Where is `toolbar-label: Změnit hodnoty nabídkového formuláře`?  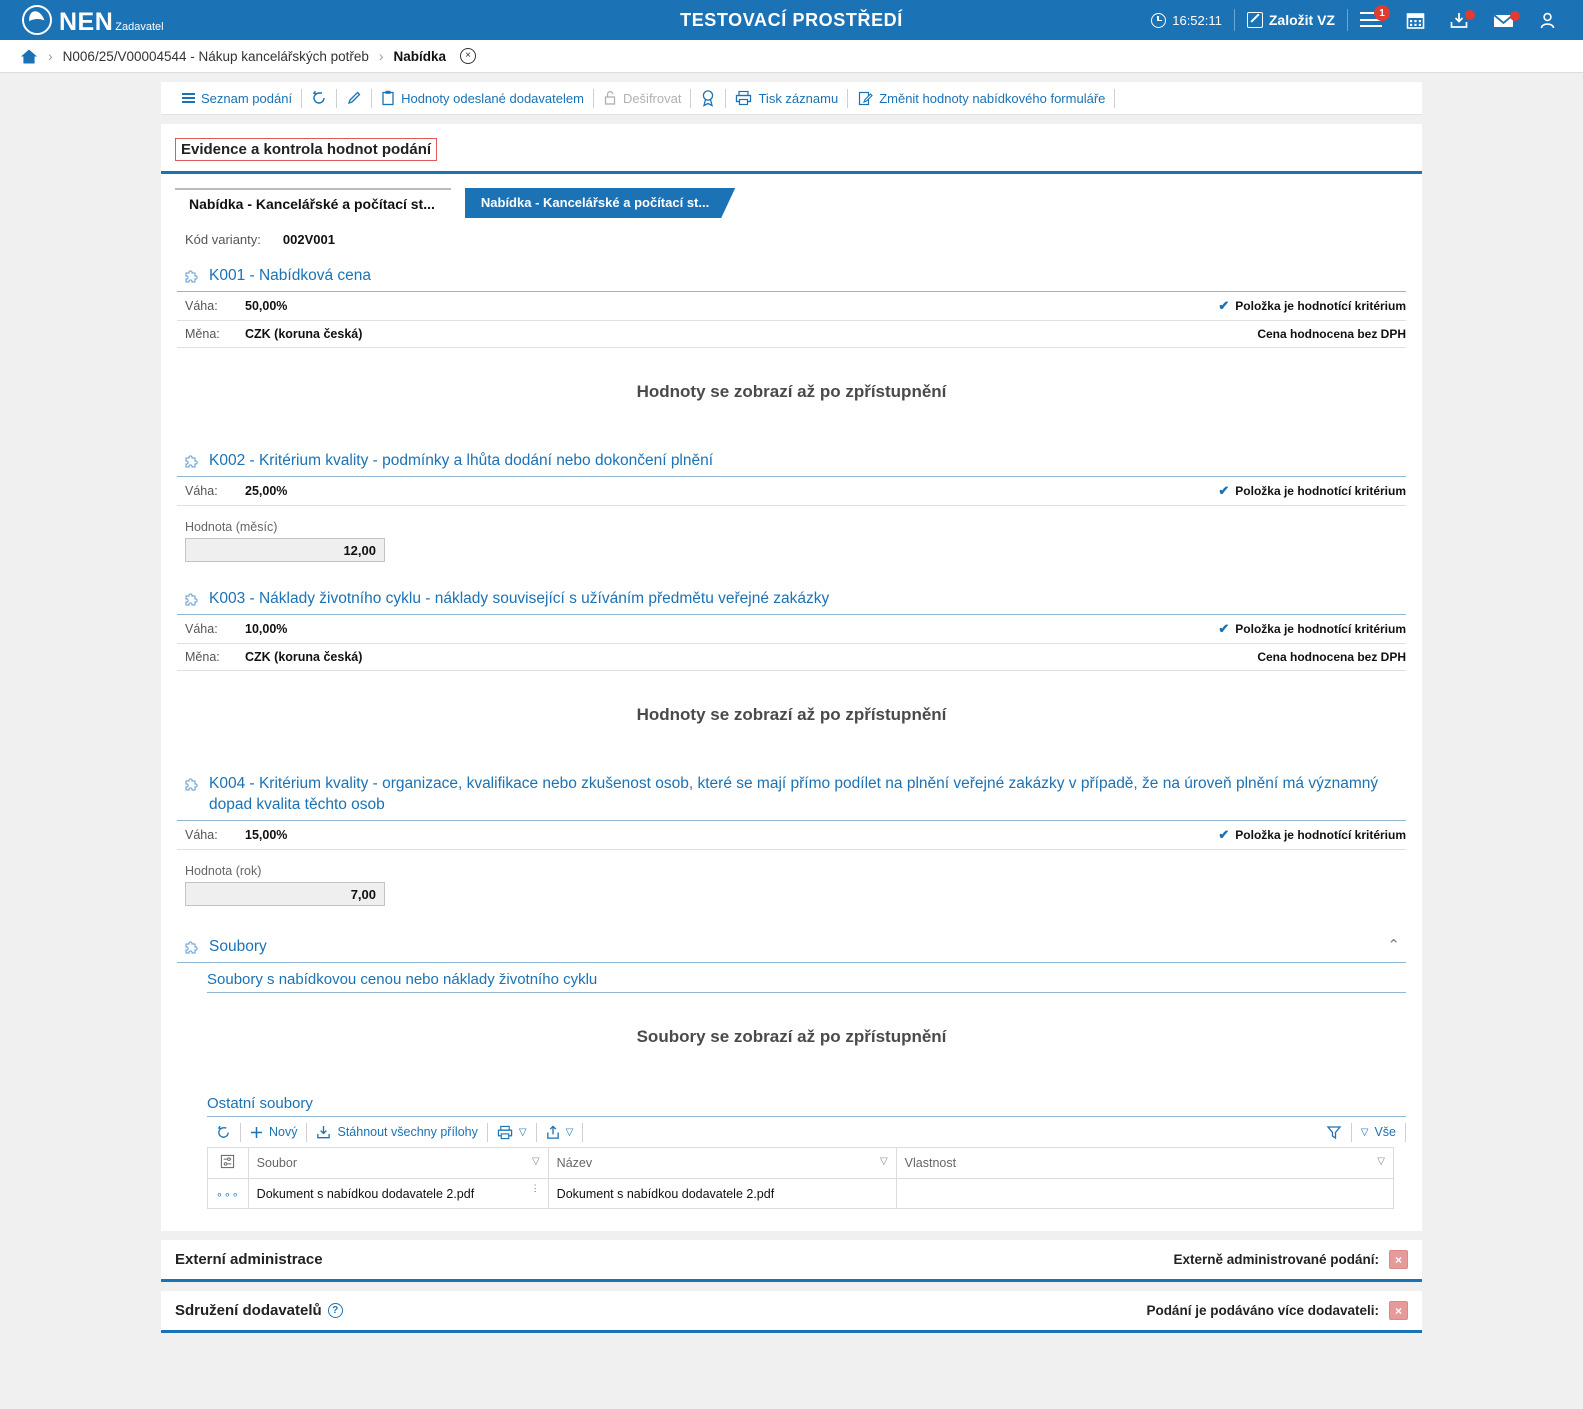 toolbar-label: Změnit hodnoty nabídkového formuláře is located at coordinates (992, 98).